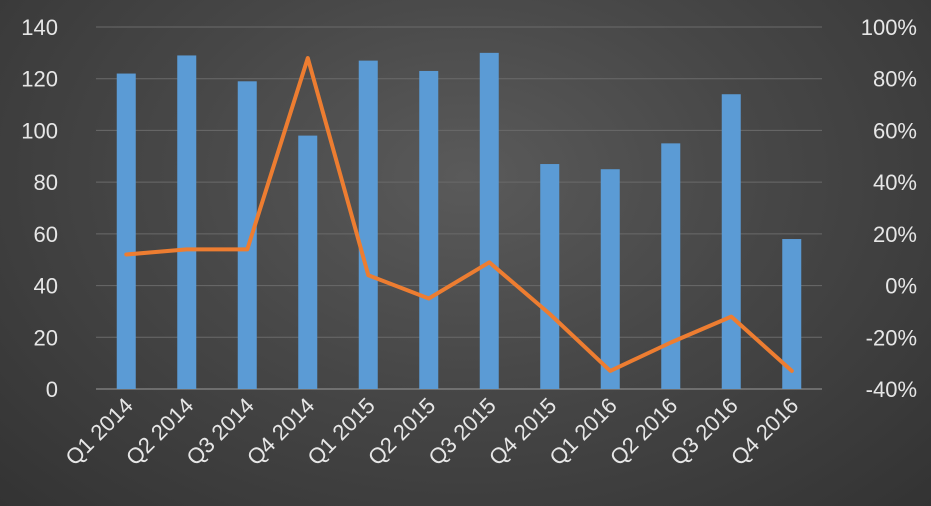  Describe the element at coordinates (891, 337) in the screenshot. I see `right-y-tick-label: -20%` at that location.